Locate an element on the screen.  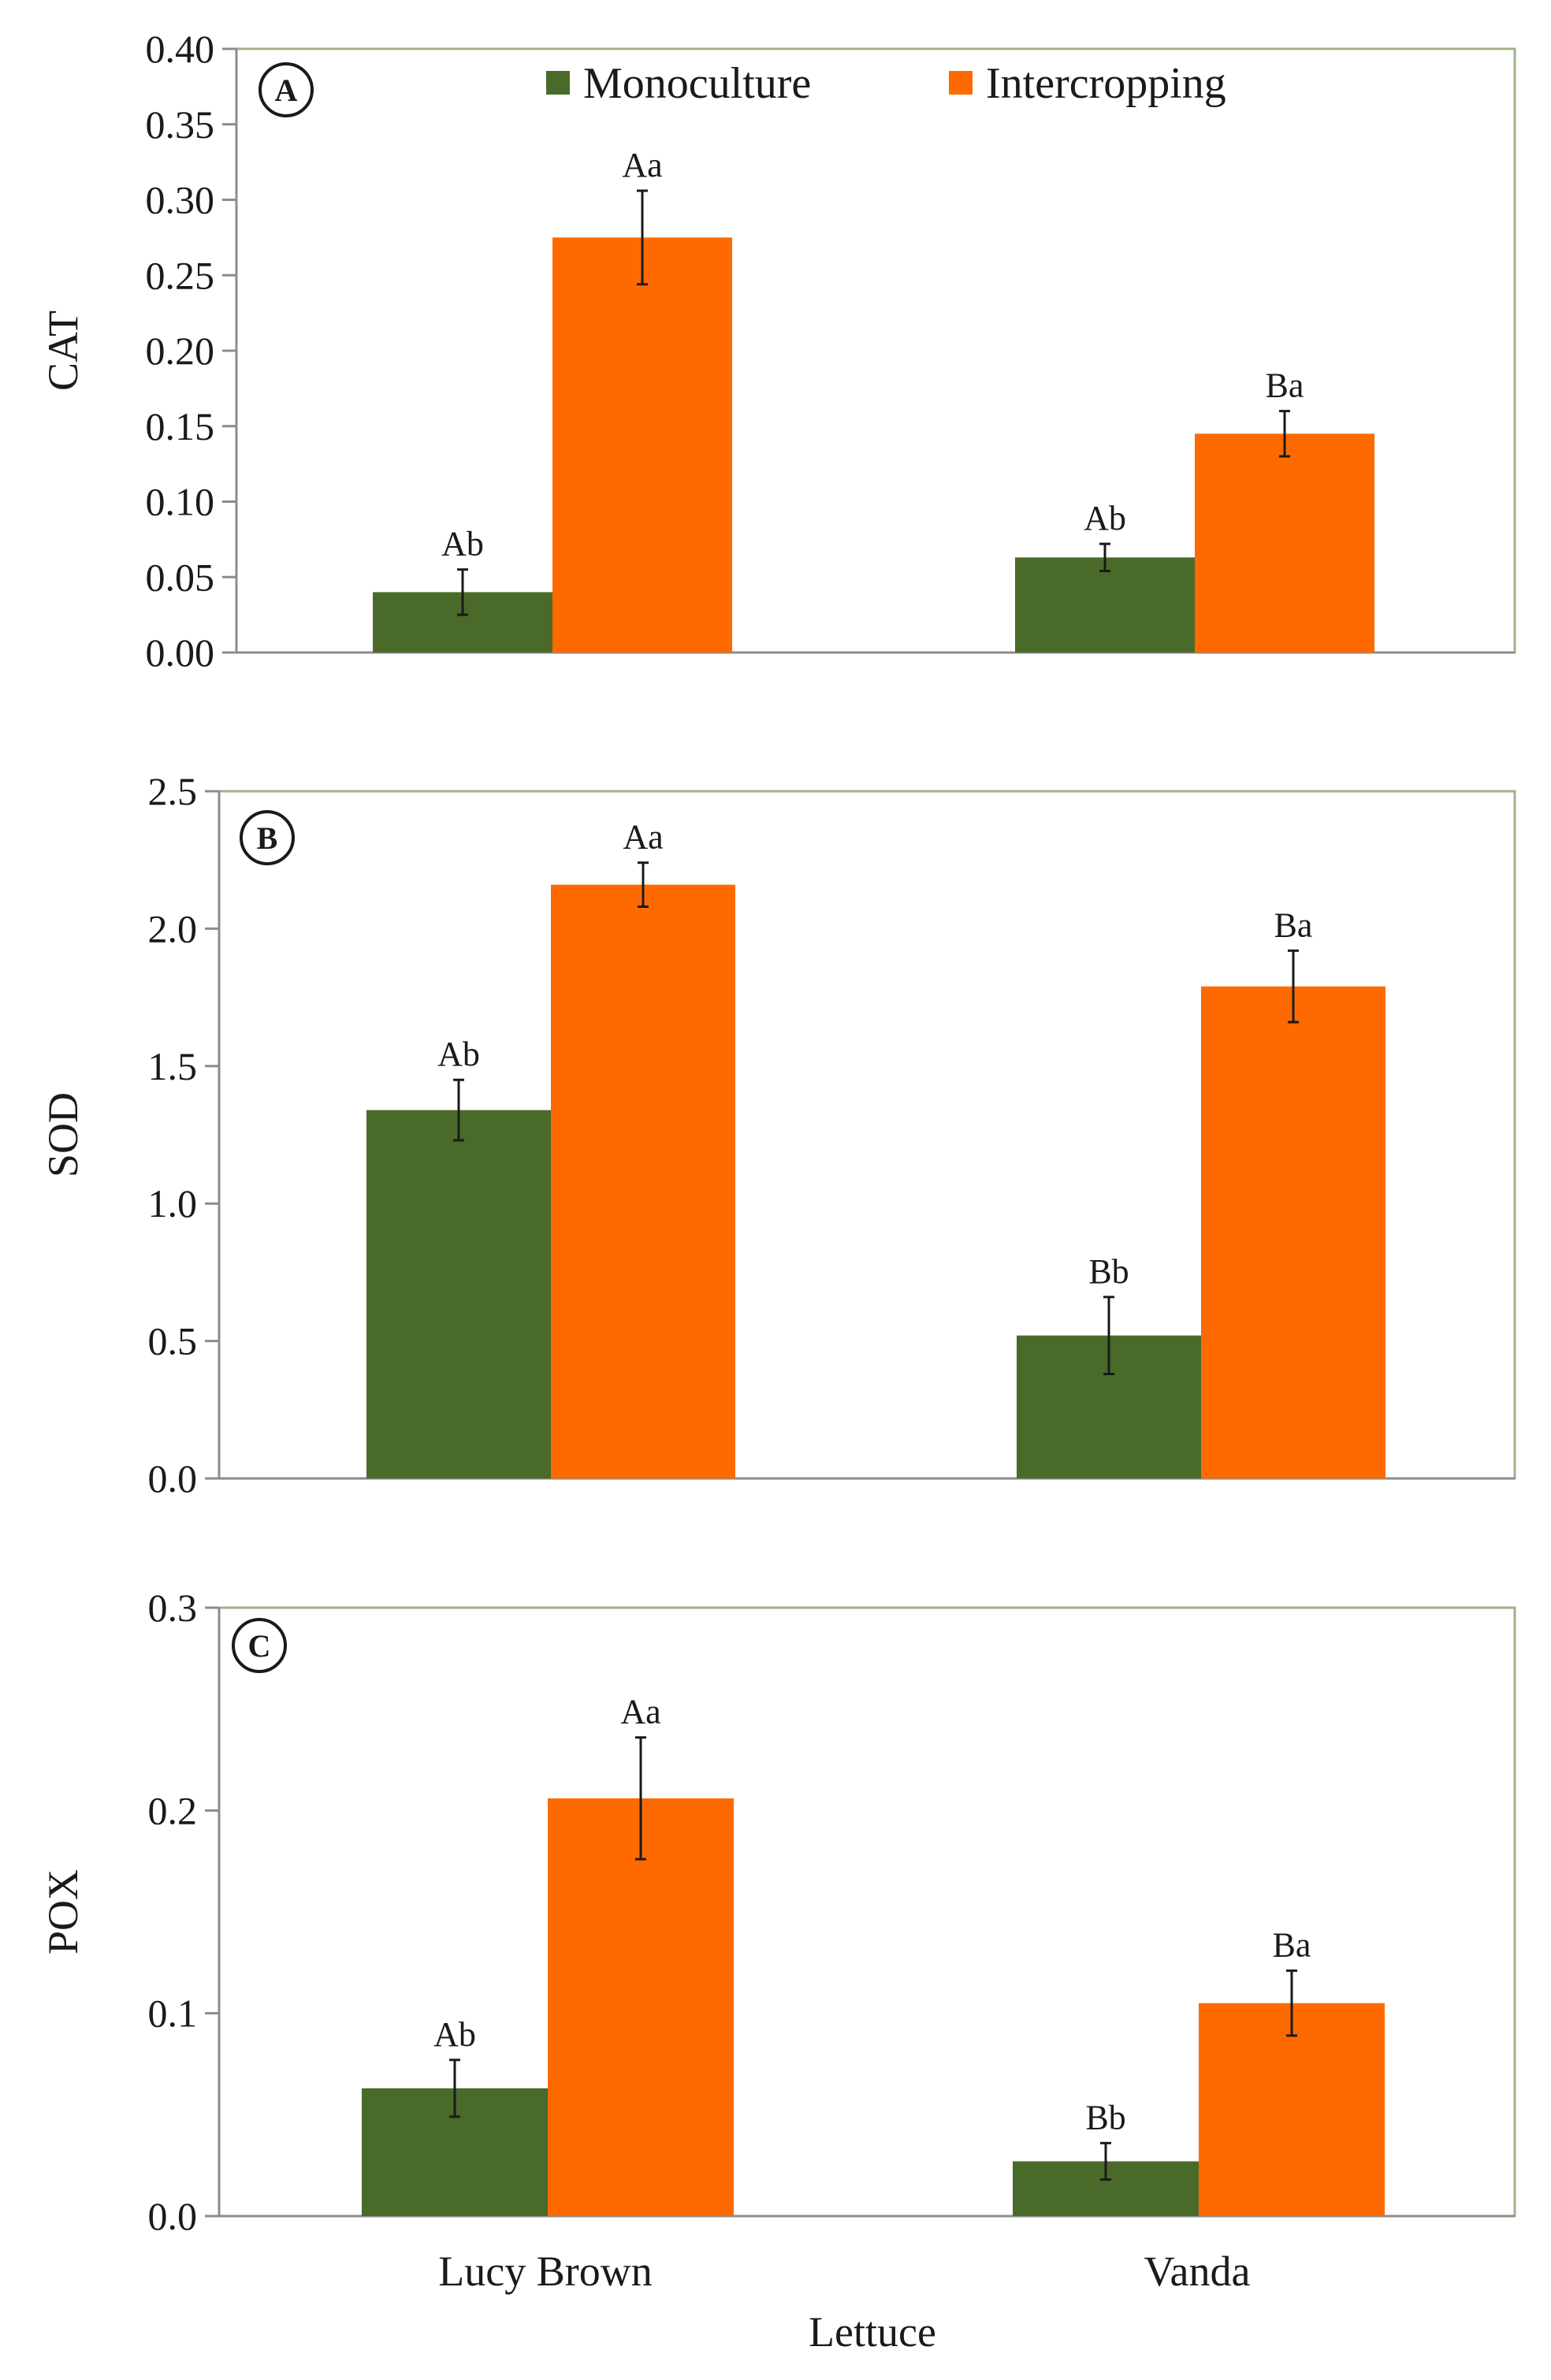
panel-b-tick-label: 1.0 is located at coordinates (173, 1203).